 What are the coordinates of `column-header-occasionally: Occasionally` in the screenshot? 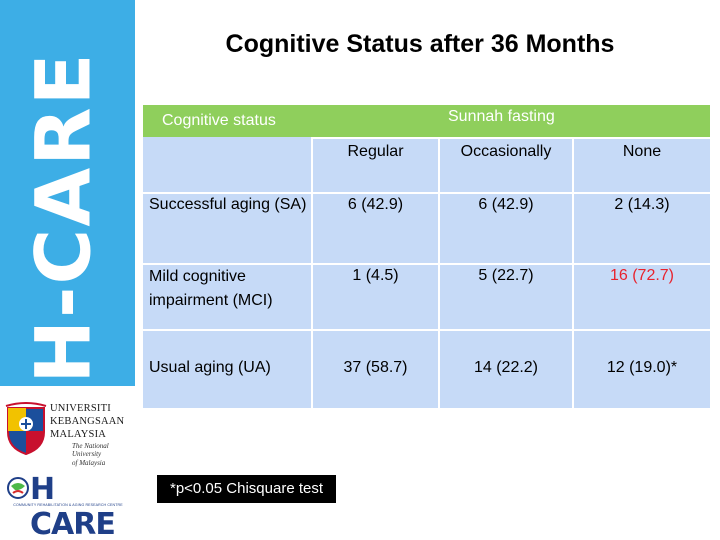 It's located at (506, 151).